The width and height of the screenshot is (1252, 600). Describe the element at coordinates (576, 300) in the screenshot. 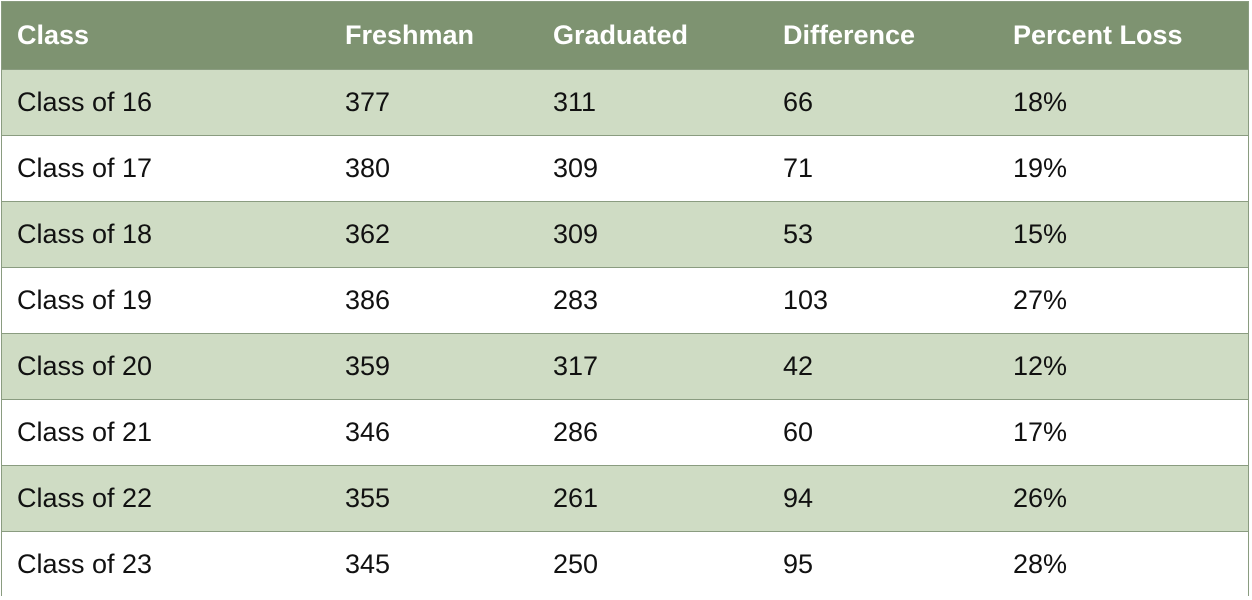

I see `table-cell: 283` at that location.